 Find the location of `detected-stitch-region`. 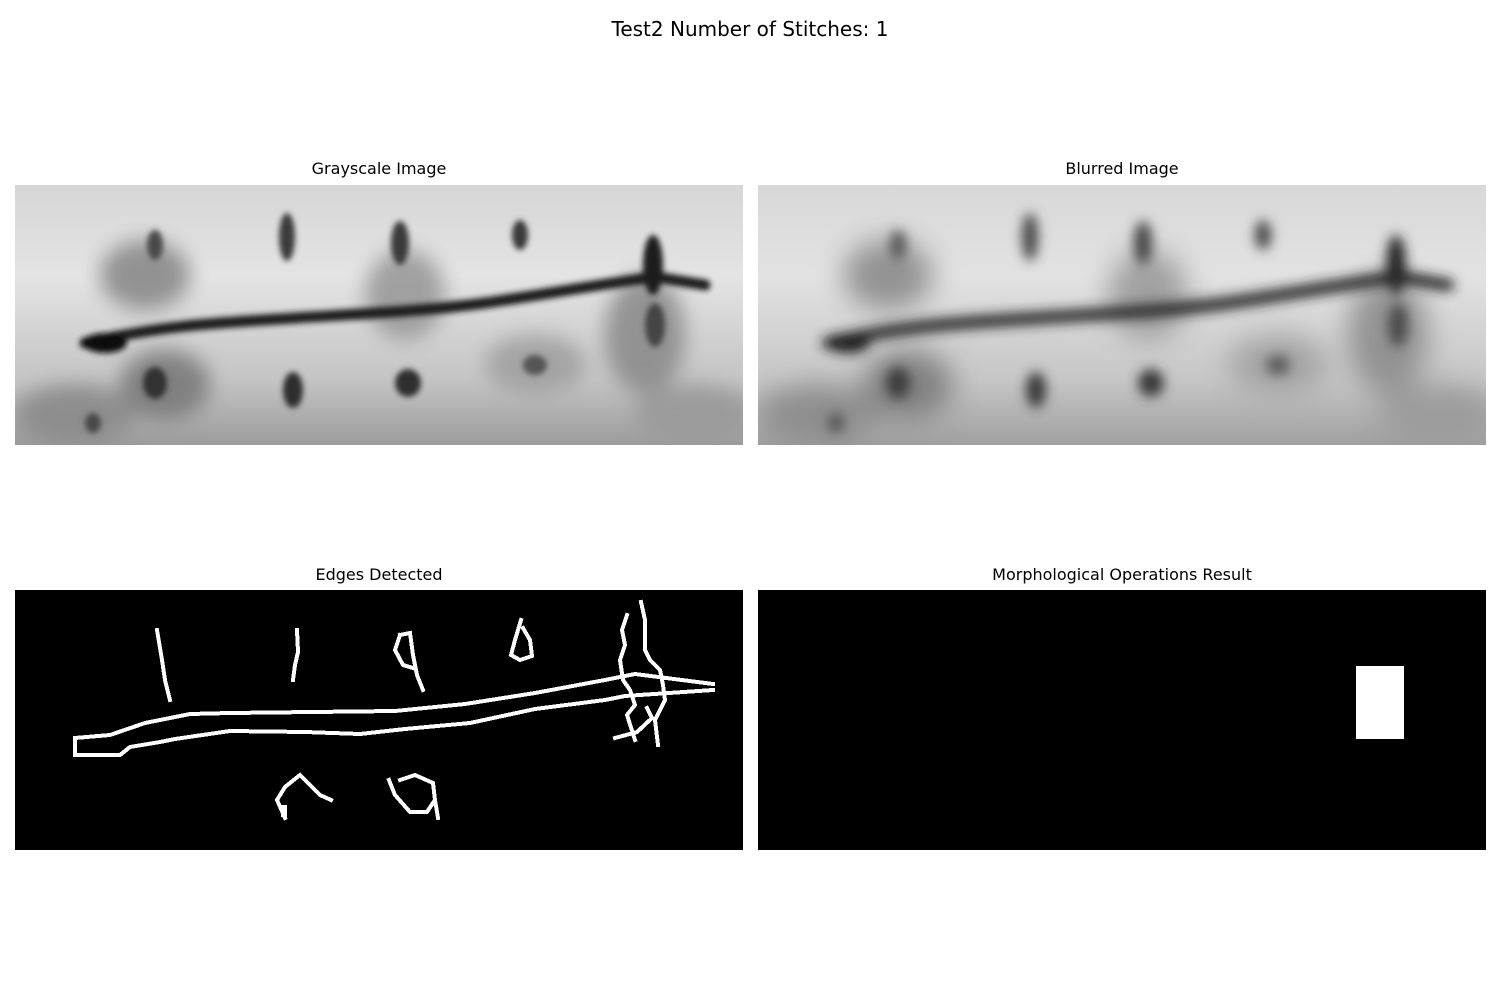

detected-stitch-region is located at coordinates (1380, 702).